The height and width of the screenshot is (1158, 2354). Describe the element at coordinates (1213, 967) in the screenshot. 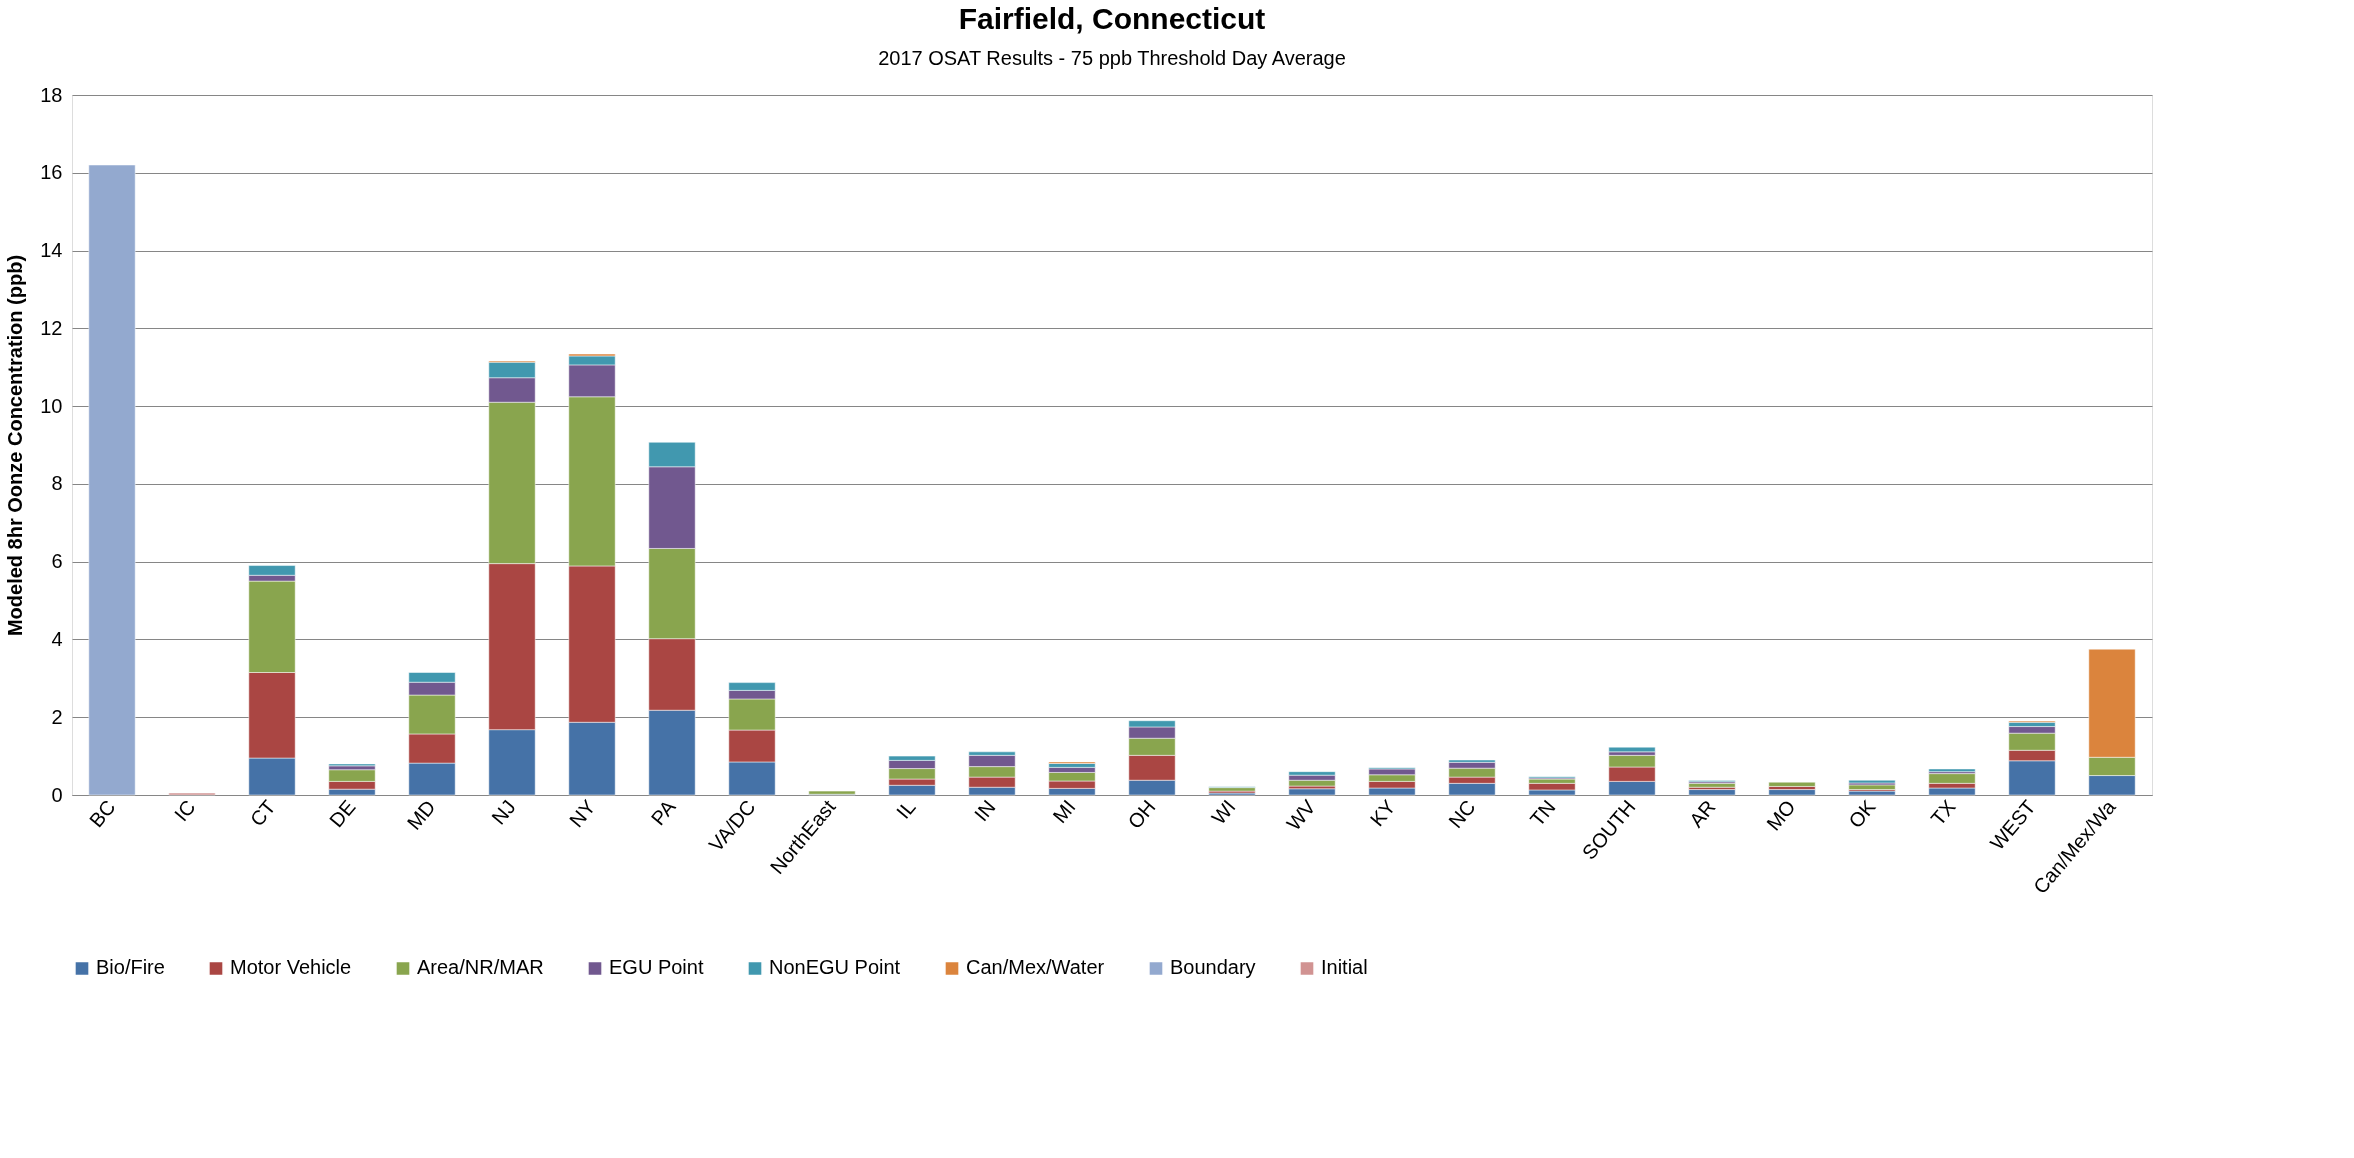

I see `legend-label: Boundary` at that location.